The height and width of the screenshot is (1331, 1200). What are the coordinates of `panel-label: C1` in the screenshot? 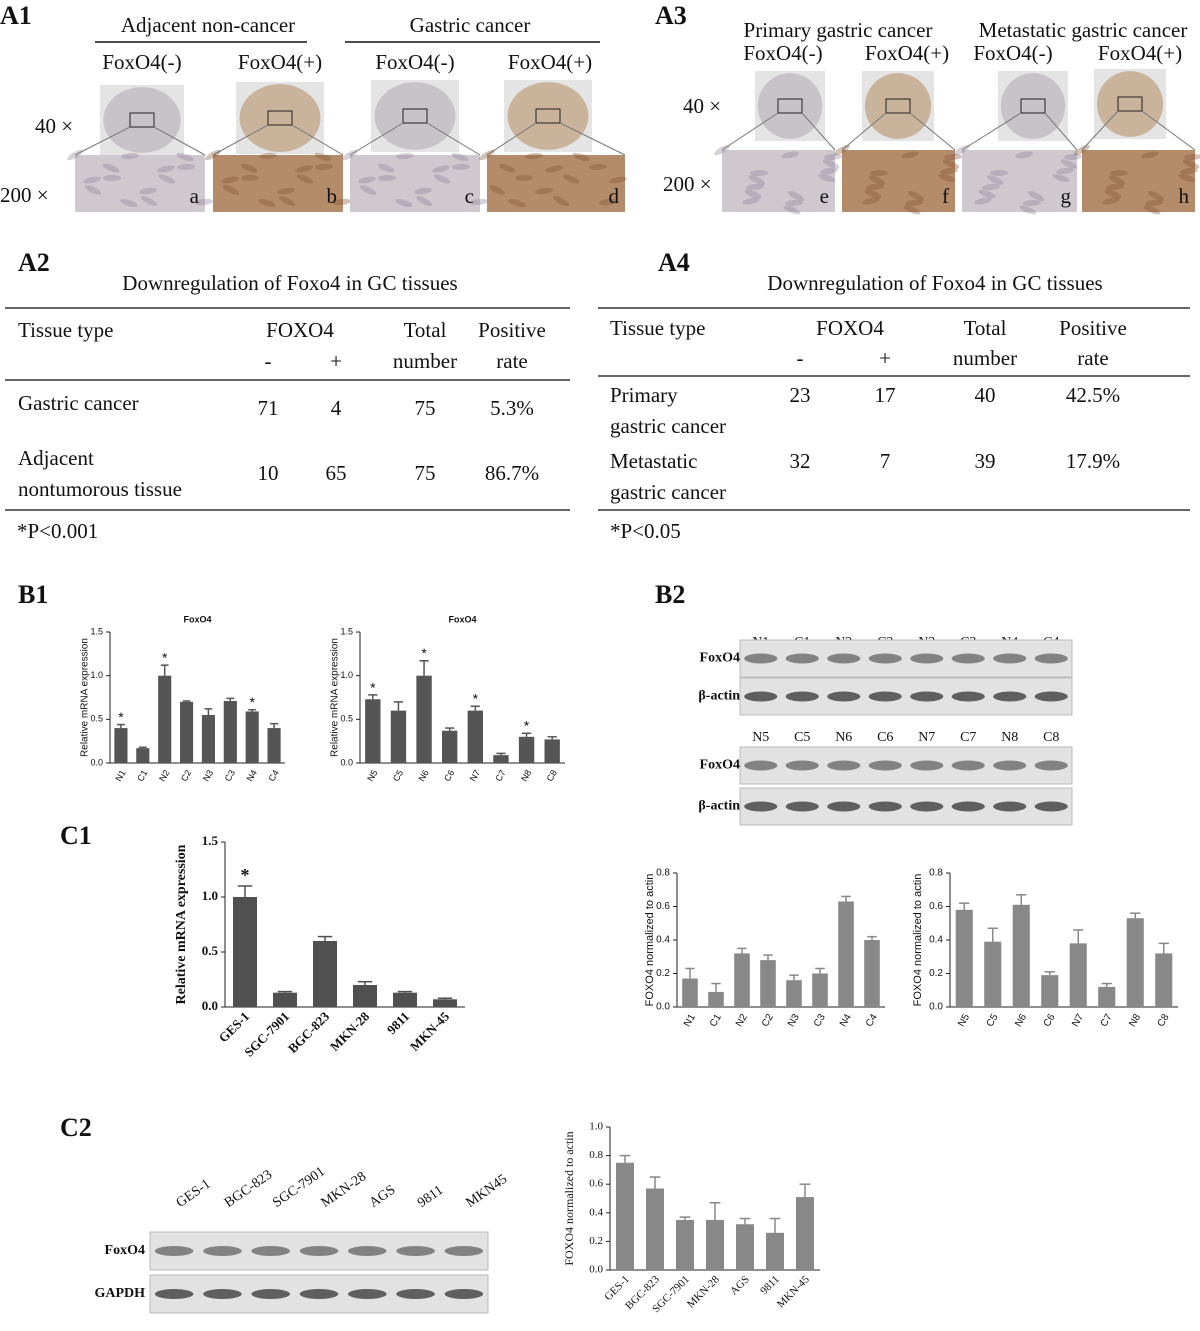 It's located at (76, 835).